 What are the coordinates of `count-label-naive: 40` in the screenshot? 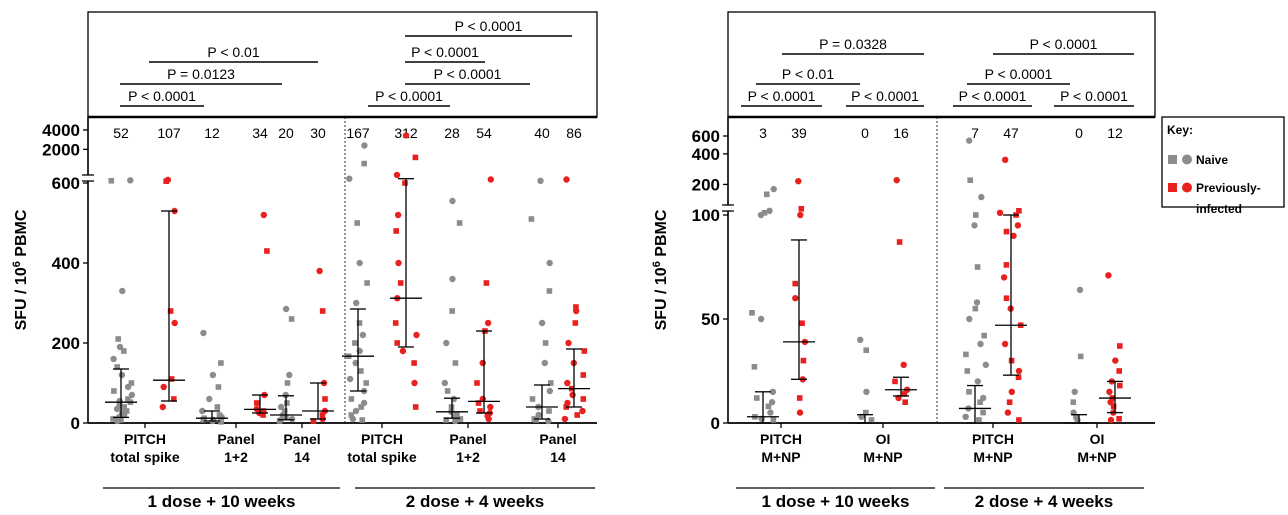 It's located at (542, 133).